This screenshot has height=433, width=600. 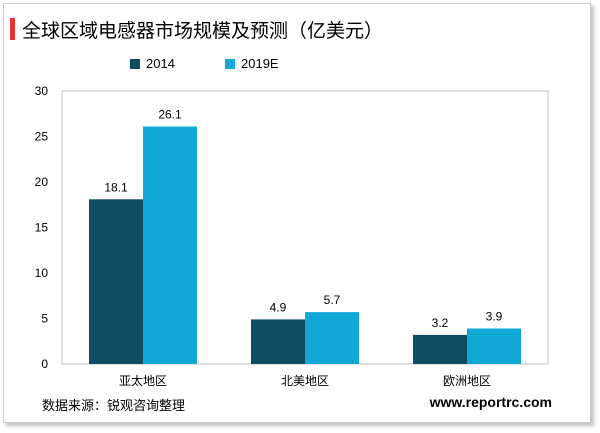 I want to click on data-label-2019e-1: 5.7, so click(x=332, y=300).